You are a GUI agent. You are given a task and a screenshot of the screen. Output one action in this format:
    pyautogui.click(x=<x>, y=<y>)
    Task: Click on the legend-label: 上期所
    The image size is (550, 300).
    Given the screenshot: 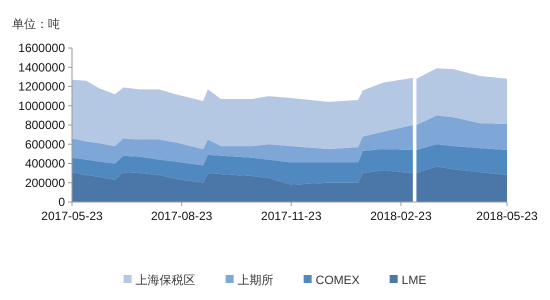 What is the action you would take?
    pyautogui.click(x=256, y=280)
    